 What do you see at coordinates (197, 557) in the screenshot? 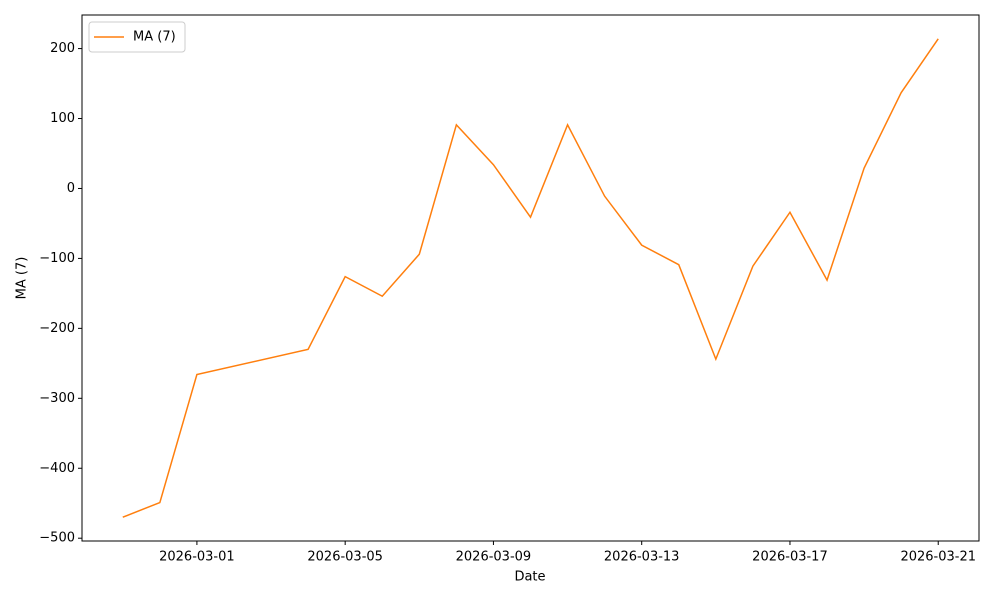
I see `x-tick-label: 2026-03-01` at bounding box center [197, 557].